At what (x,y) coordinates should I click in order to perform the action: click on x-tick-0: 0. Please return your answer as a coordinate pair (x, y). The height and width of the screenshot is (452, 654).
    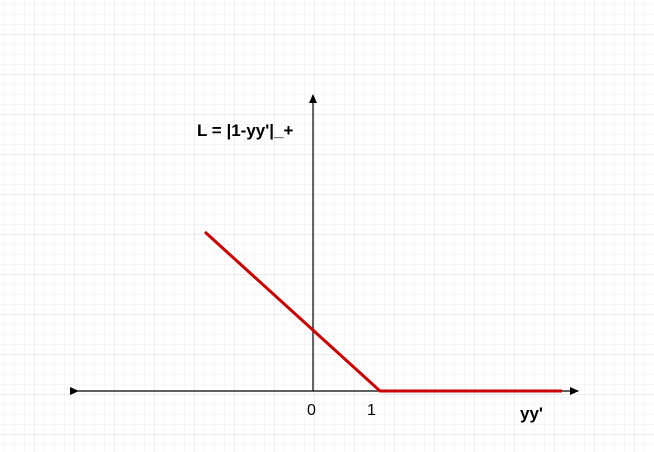
    Looking at the image, I should click on (311, 410).